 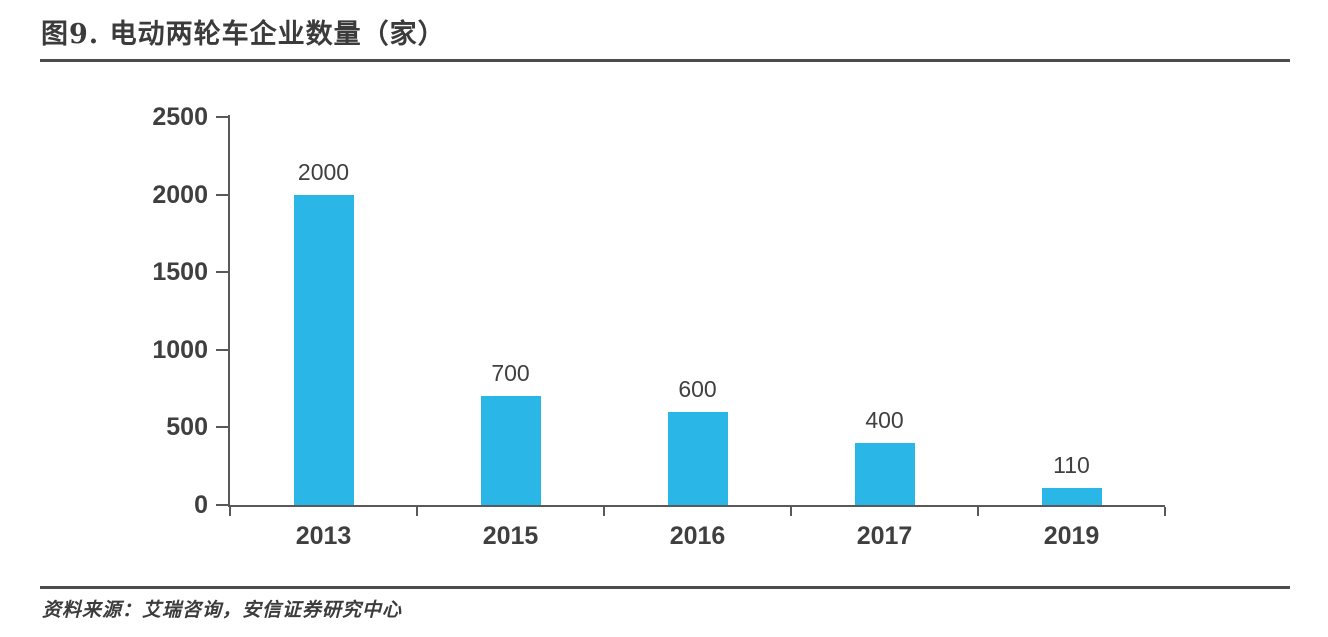 I want to click on y-axis-tick-label: 500, so click(x=187, y=427).